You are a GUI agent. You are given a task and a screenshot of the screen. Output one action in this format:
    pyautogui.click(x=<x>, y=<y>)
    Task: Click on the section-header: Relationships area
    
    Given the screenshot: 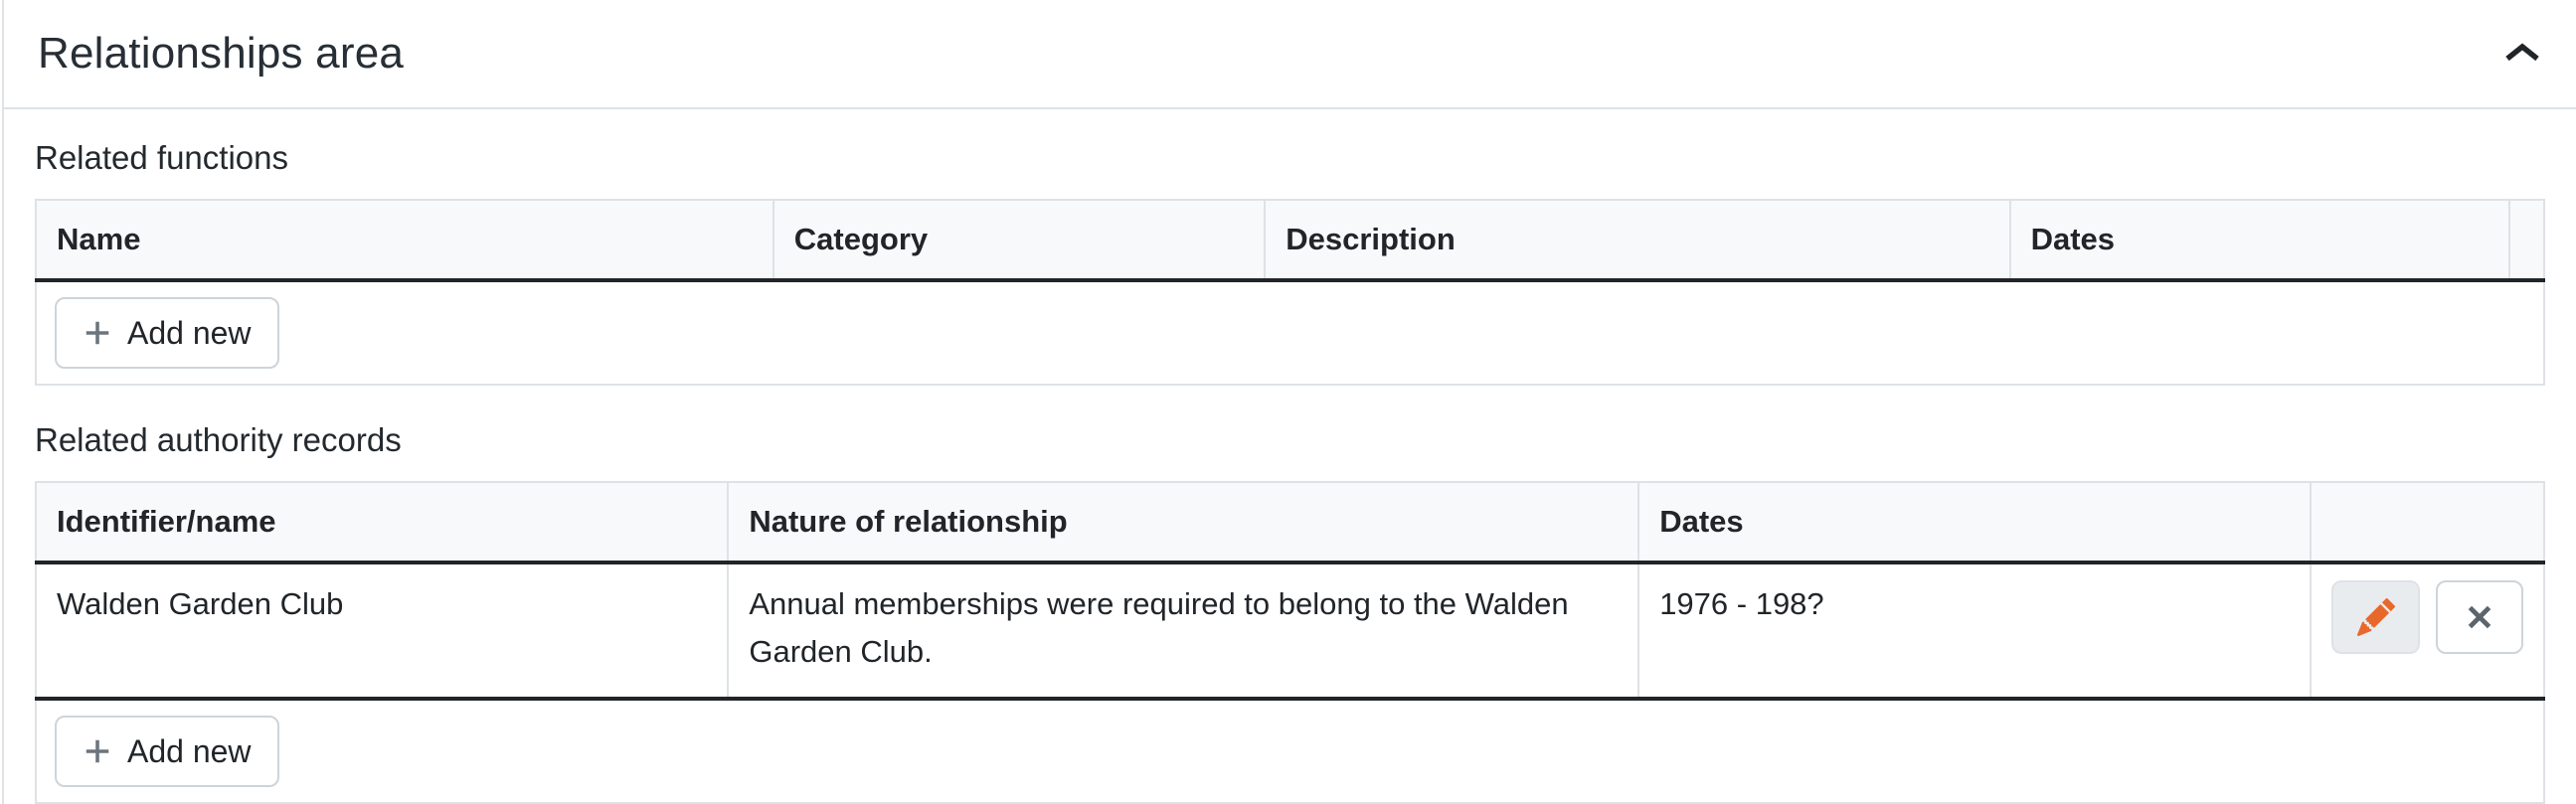 What is the action you would take?
    pyautogui.click(x=1290, y=55)
    